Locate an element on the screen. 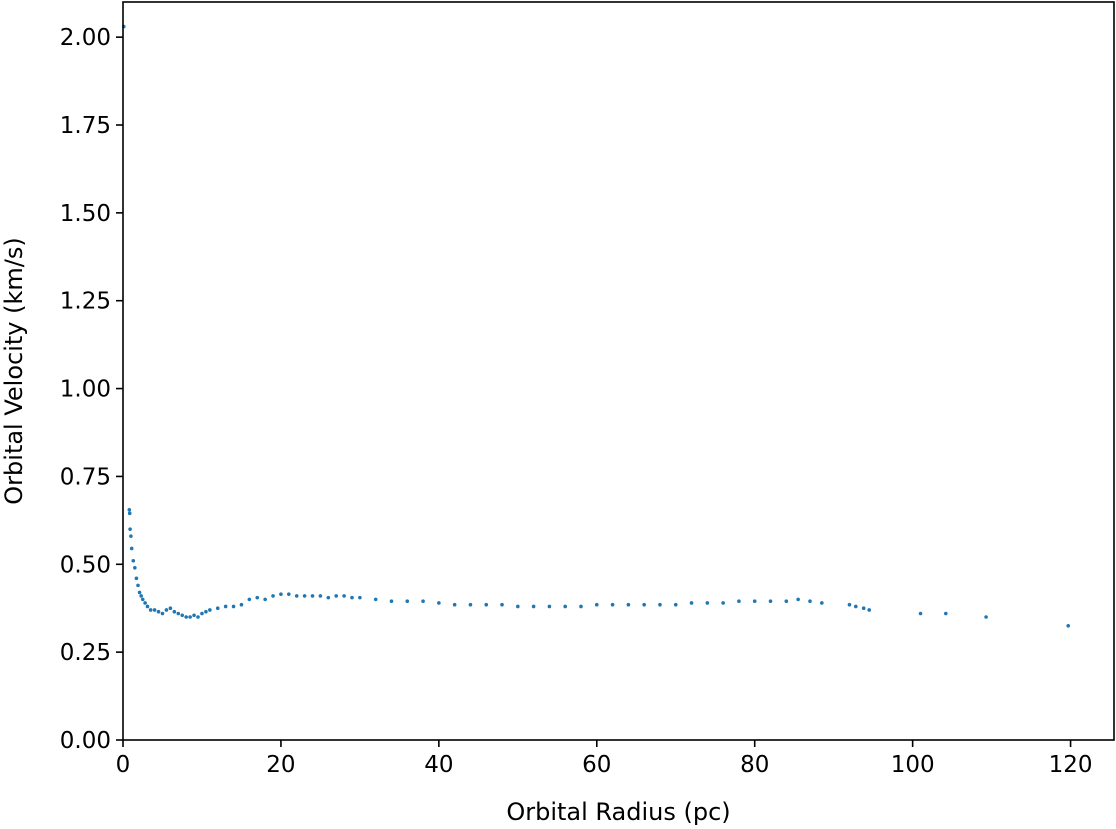  y-axis-ticks: 0.00 0.25 0.50 0.75 1.00 1.25 1.50 1.75 2.00 is located at coordinates (91, 389).